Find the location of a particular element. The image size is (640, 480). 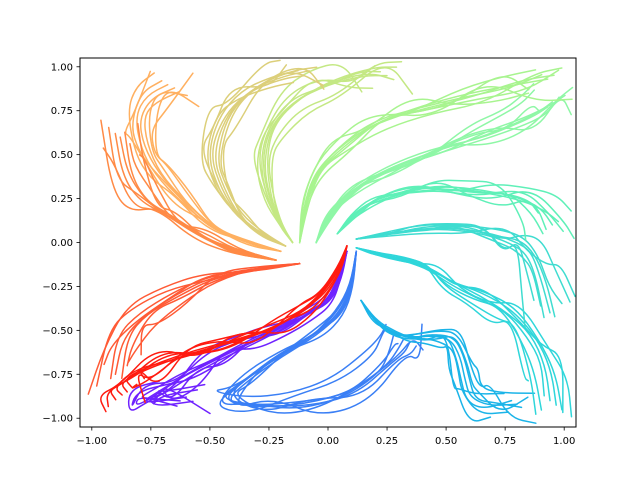

x-tick-label: −0.50 is located at coordinates (210, 441).